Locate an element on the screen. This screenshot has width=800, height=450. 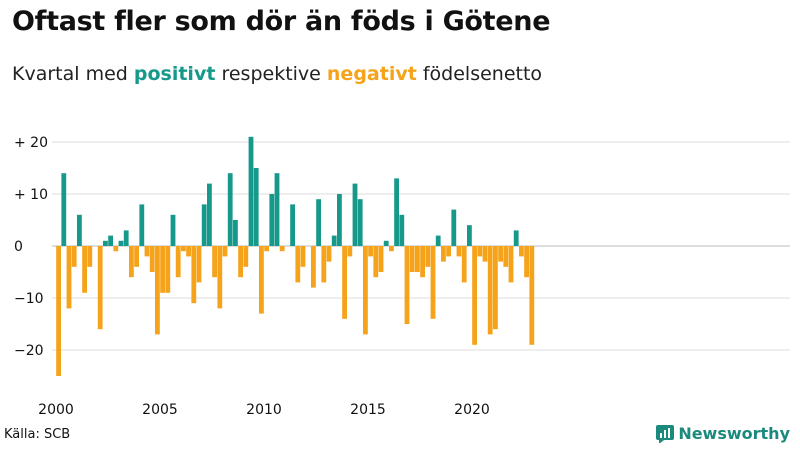
brand-name: Newsworthy is located at coordinates (734, 433).